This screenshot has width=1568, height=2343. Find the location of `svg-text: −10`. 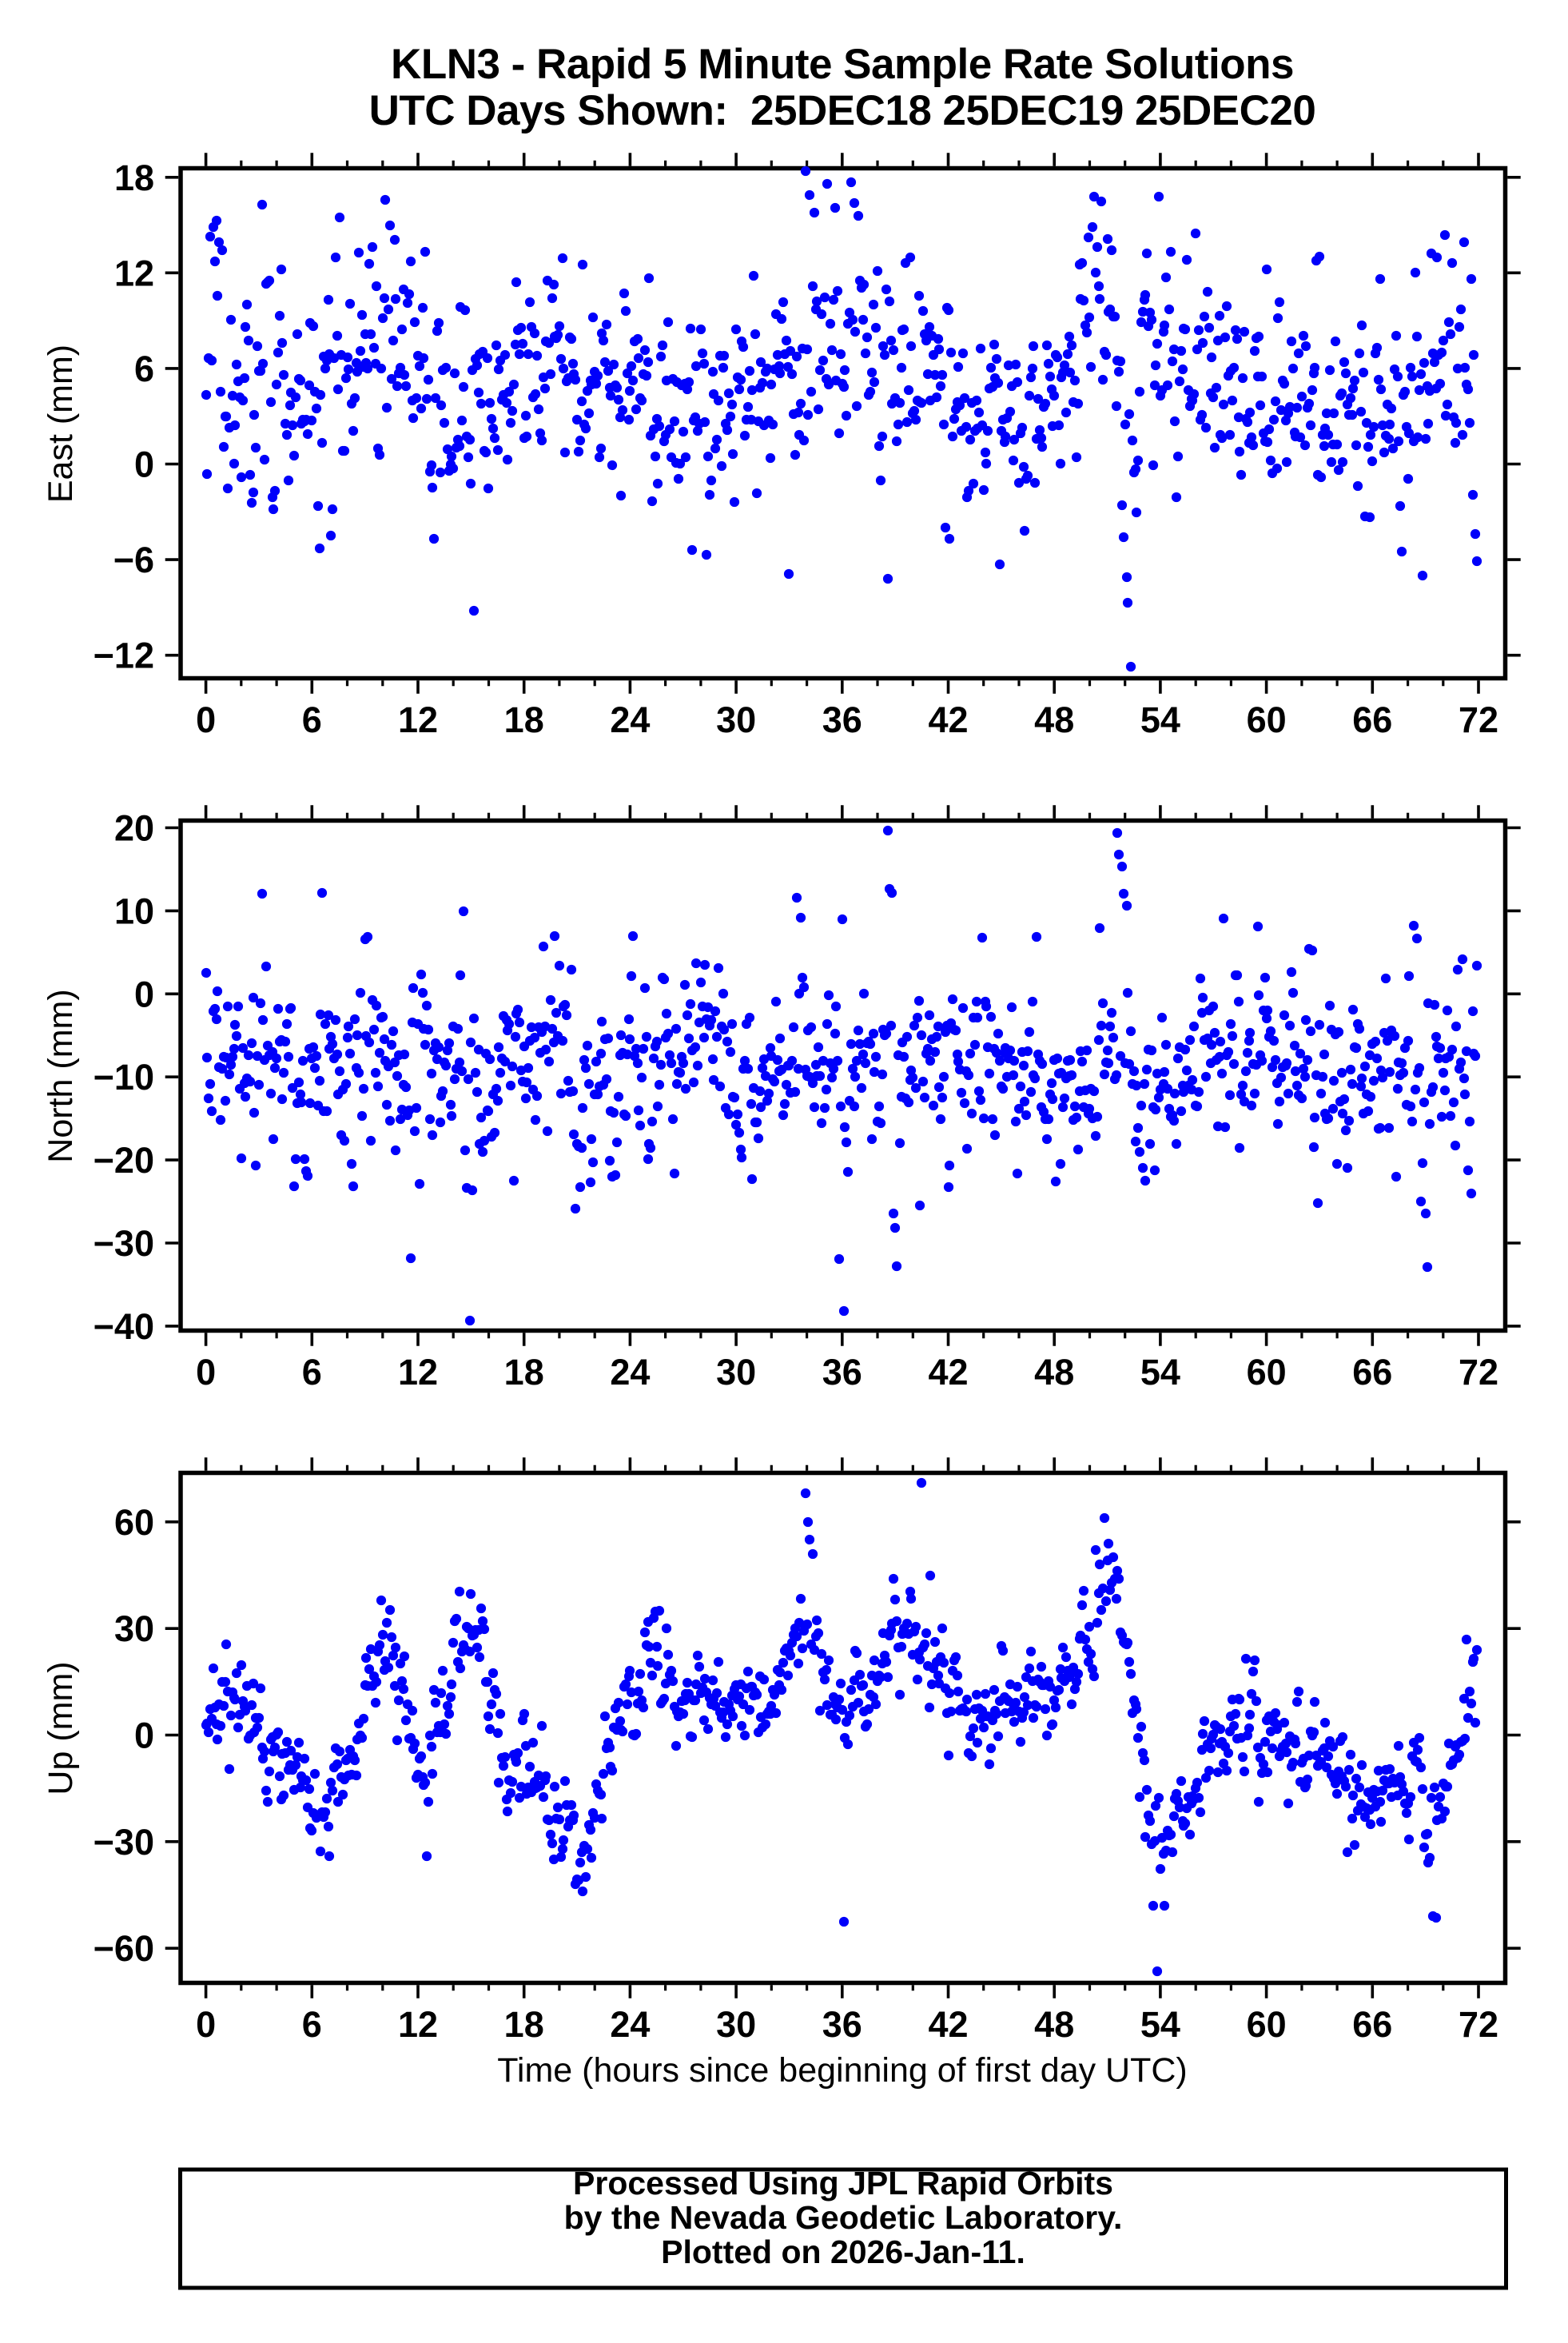

svg-text: −10 is located at coordinates (124, 1077).